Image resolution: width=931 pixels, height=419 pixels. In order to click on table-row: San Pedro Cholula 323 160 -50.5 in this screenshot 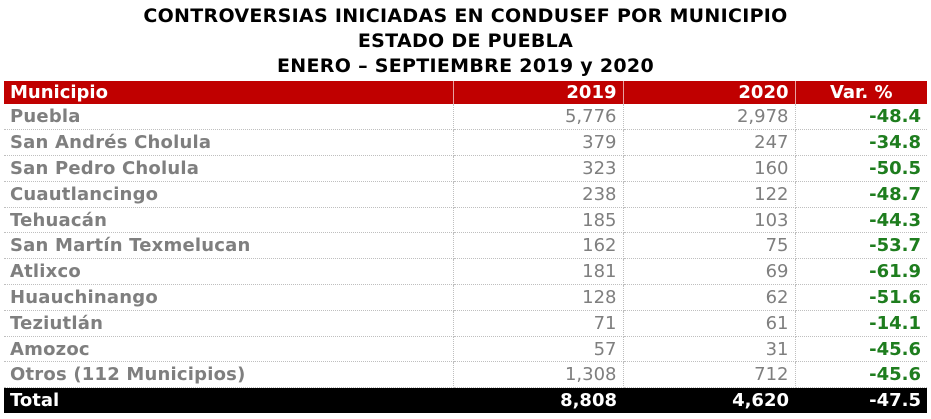, I will do `click(465, 168)`.